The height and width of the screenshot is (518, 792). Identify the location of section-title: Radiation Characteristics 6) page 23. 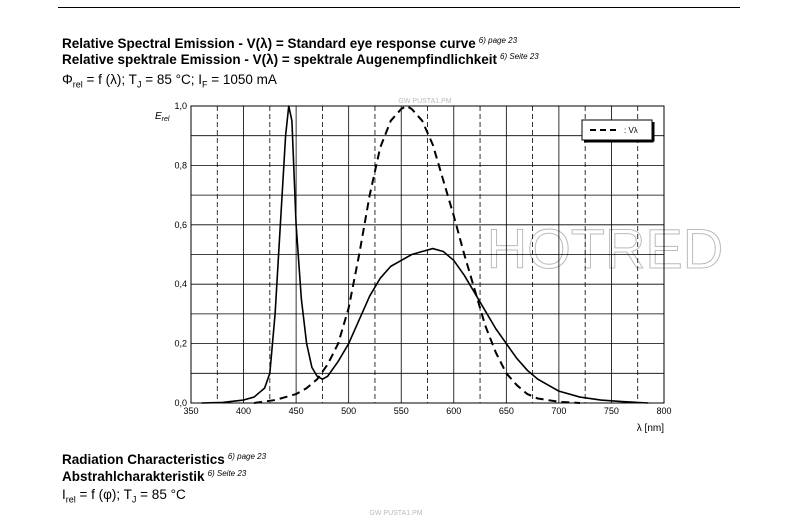
(164, 459).